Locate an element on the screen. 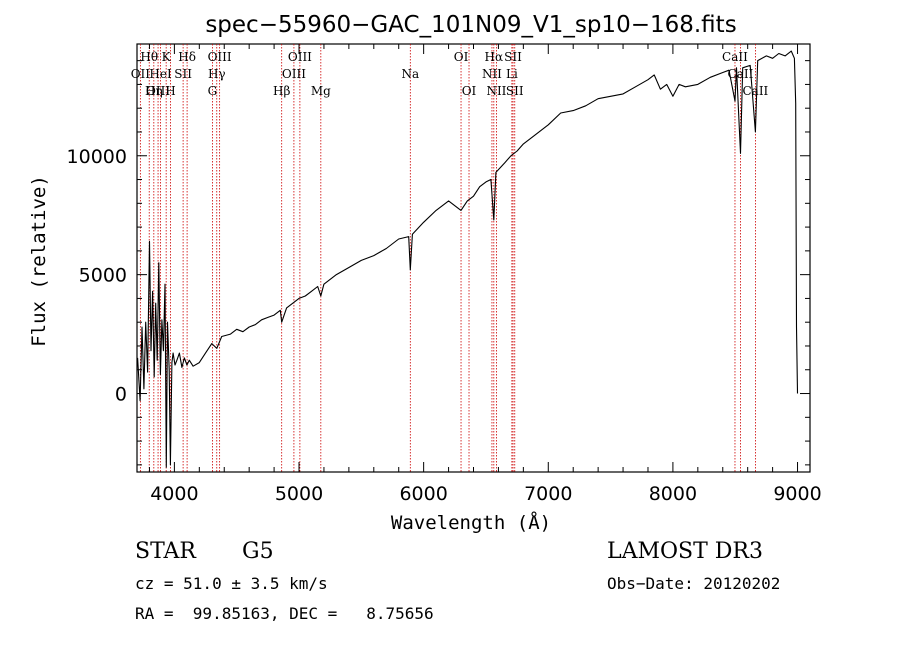 The image size is (900, 649). x-tick-label-0: 4000 is located at coordinates (174, 494).